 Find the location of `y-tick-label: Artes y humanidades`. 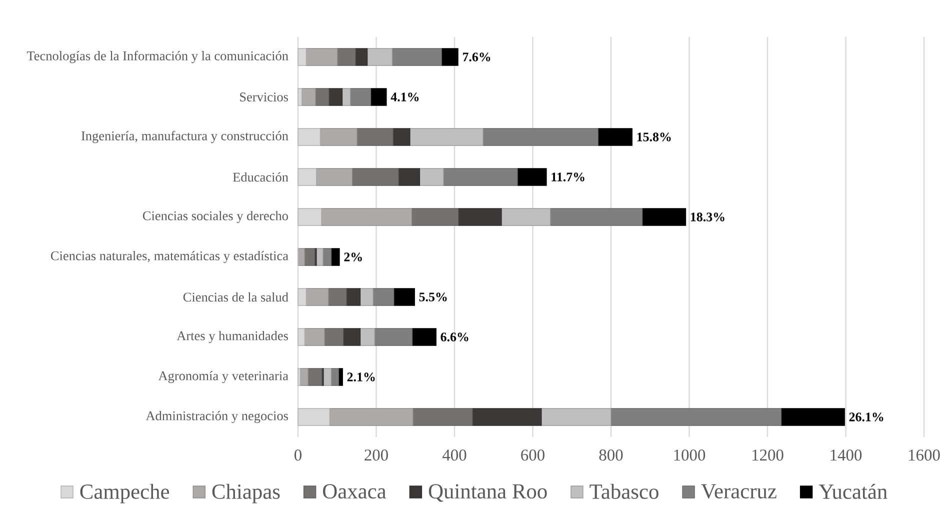

y-tick-label: Artes y humanidades is located at coordinates (232, 337).